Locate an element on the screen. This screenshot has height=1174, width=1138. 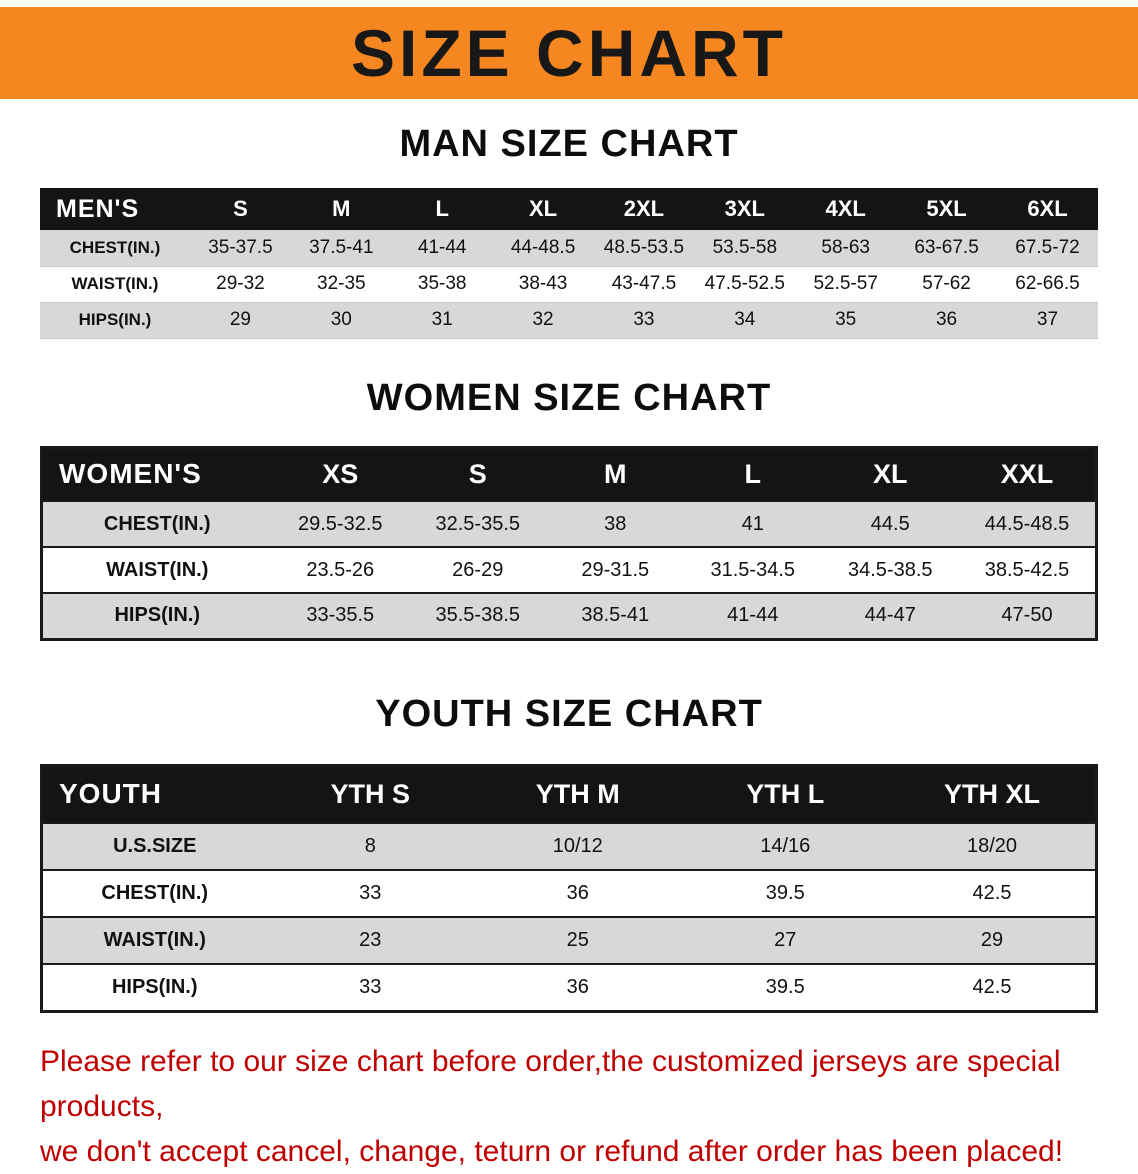
size-column-header: XS is located at coordinates (340, 474).